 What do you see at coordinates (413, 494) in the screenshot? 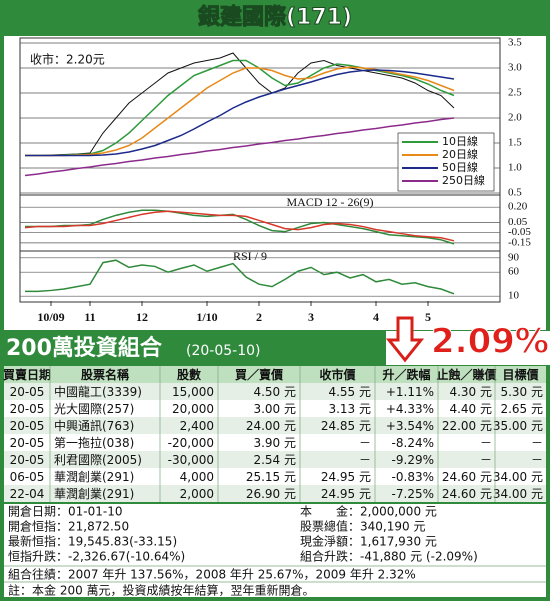
I see `table-cell: -7.25%` at bounding box center [413, 494].